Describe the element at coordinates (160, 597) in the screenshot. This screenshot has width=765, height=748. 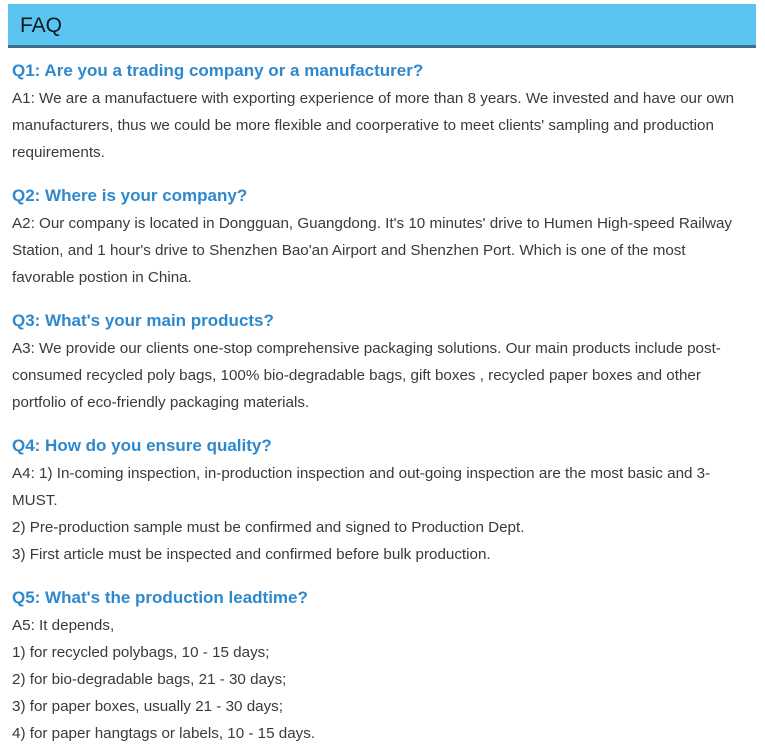
I see `faq-question: Q5: What's the production leadtime?` at that location.